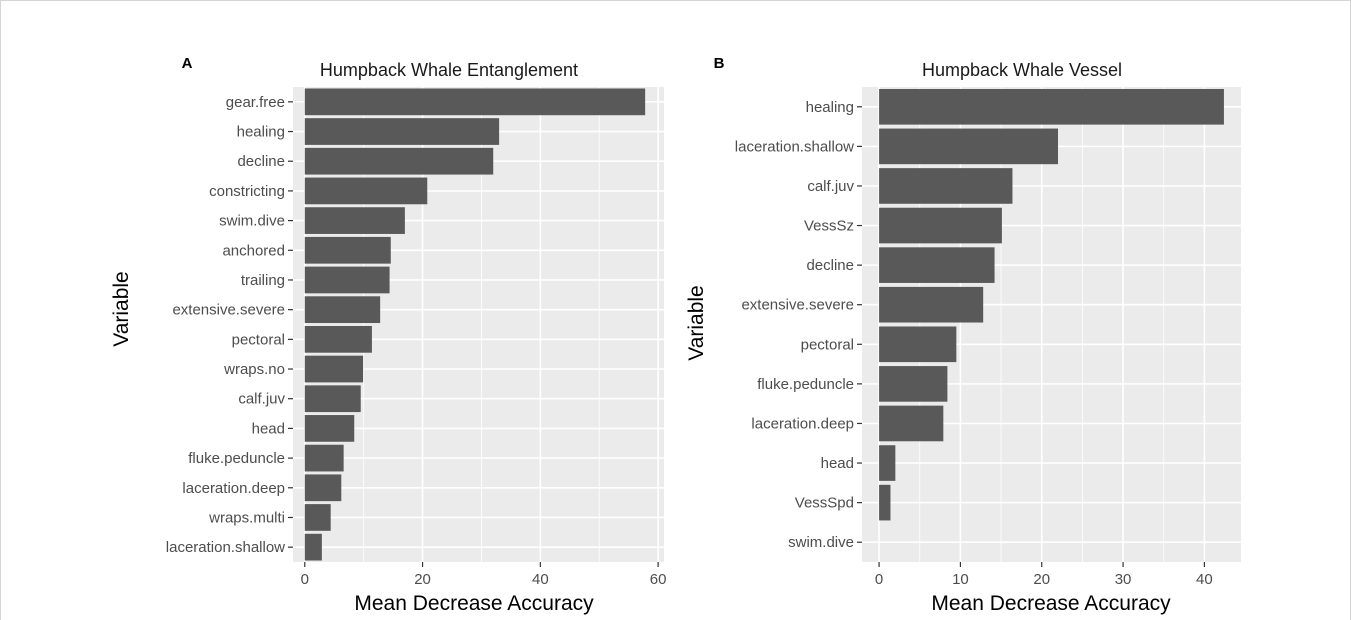 This screenshot has width=1351, height=620. I want to click on chart-title: Humpback Whale Entanglement, so click(449, 70).